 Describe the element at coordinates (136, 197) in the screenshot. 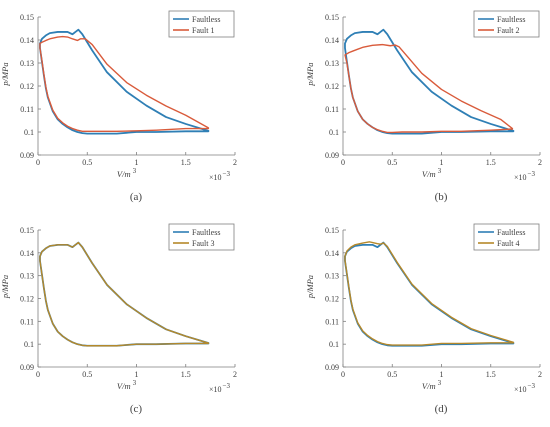

I see `panel-caption: (a)` at that location.